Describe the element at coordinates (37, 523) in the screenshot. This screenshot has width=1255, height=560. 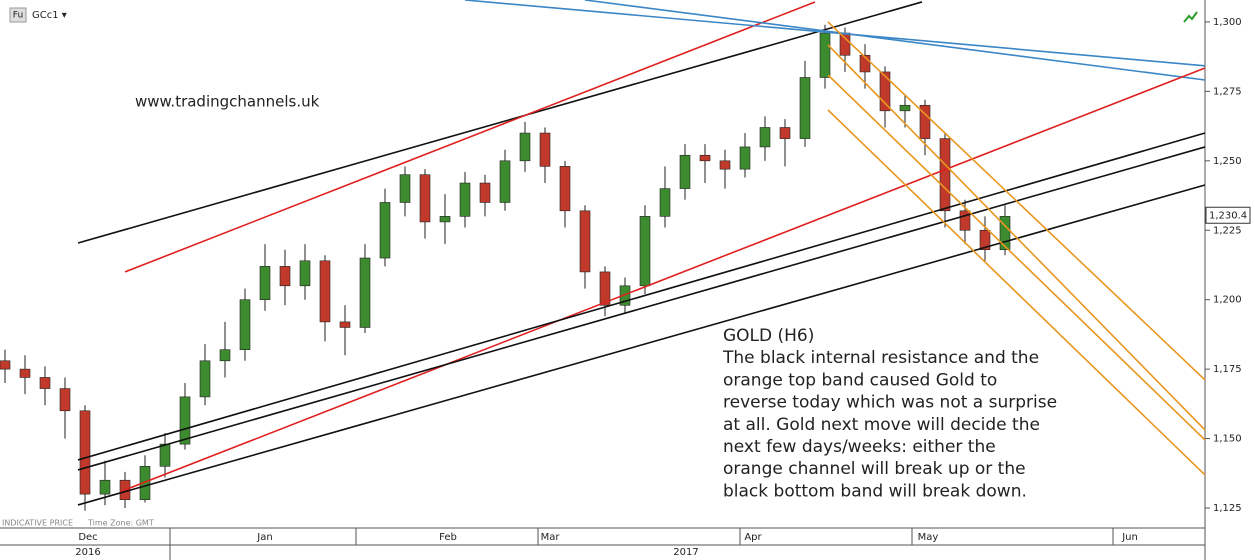
I see `footer-note: INDICATIVE PRICE` at that location.